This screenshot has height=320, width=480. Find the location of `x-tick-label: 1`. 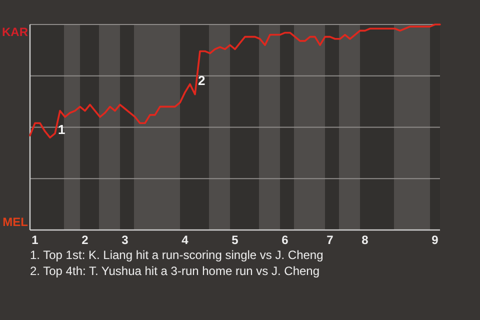

x-tick-label: 1 is located at coordinates (35, 240).